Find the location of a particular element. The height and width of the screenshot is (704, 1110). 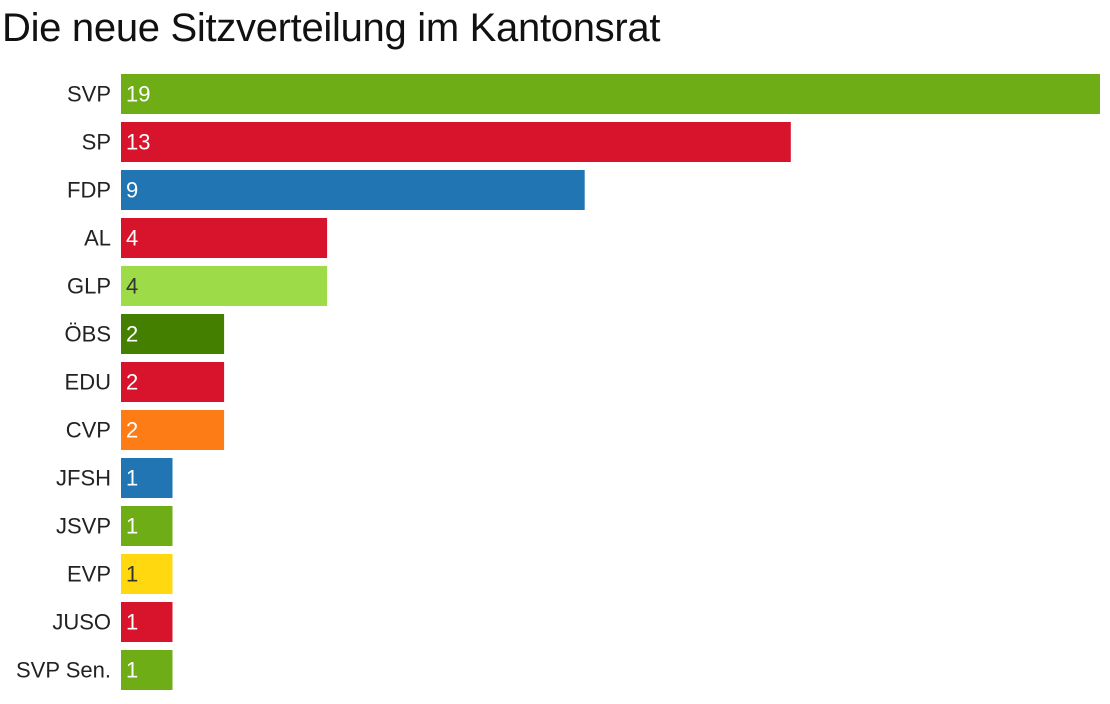

bar-row: SP 13 is located at coordinates (436, 142).